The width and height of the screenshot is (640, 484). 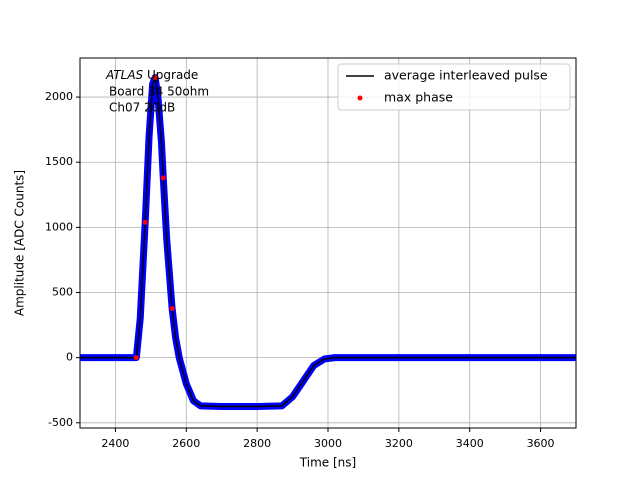 I want to click on y-axis-label: Amplitude [ADC Counts], so click(x=20, y=243).